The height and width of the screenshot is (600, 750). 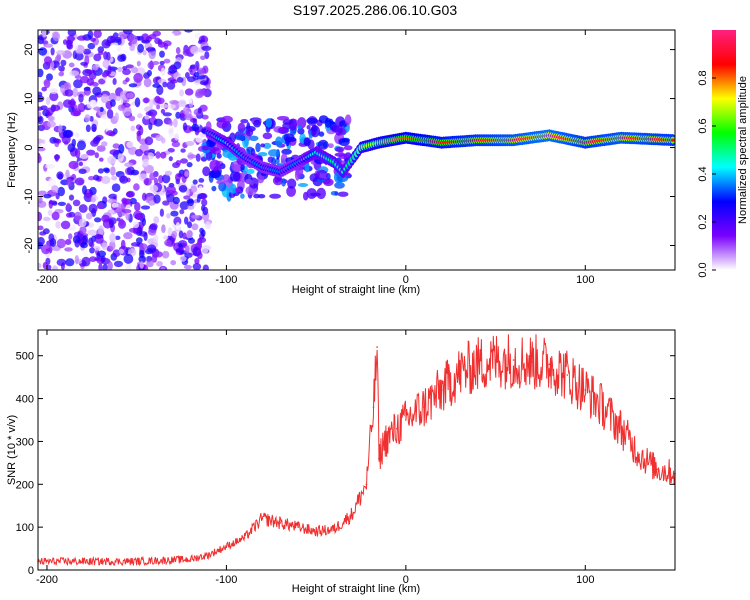 What do you see at coordinates (375, 10) in the screenshot?
I see `chart-title: S197.2025.286.06.10.G03` at bounding box center [375, 10].